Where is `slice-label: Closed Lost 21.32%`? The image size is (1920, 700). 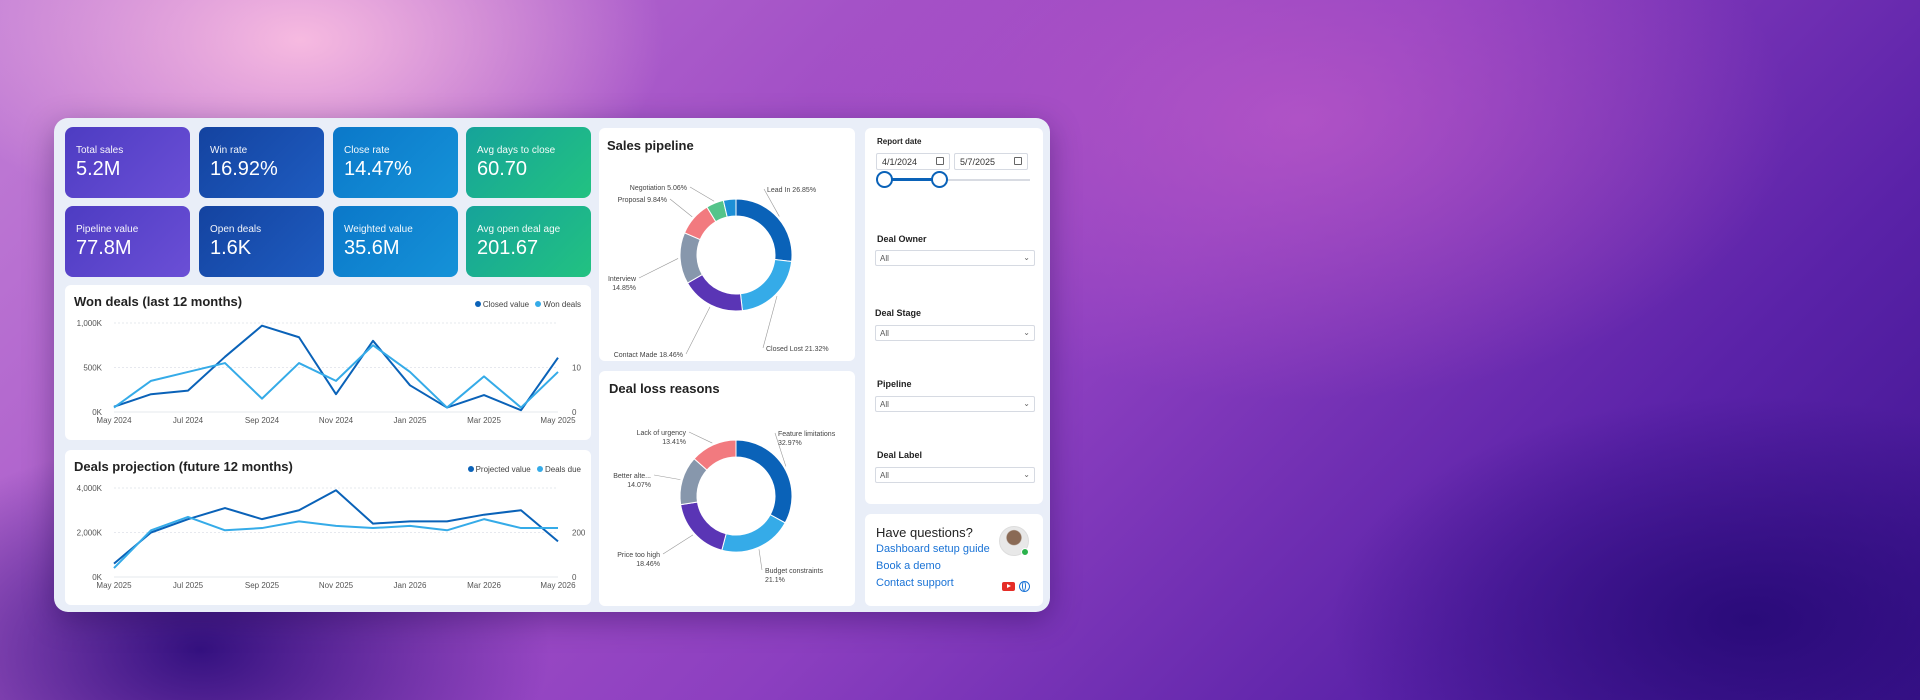
slice-label: Closed Lost 21.32% is located at coordinates (797, 349).